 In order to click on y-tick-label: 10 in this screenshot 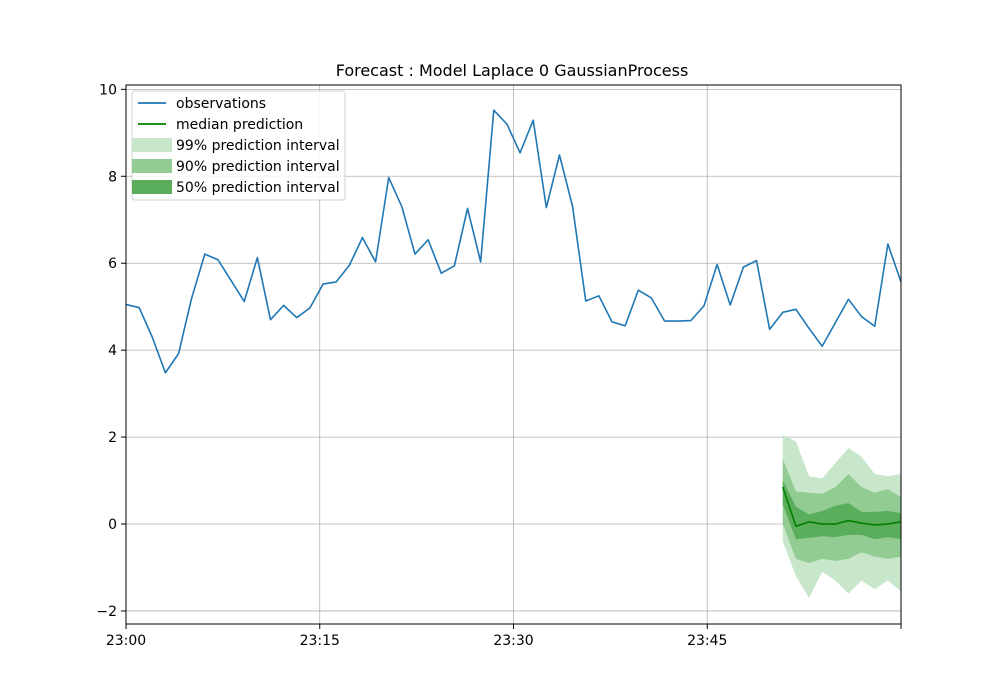, I will do `click(108, 90)`.